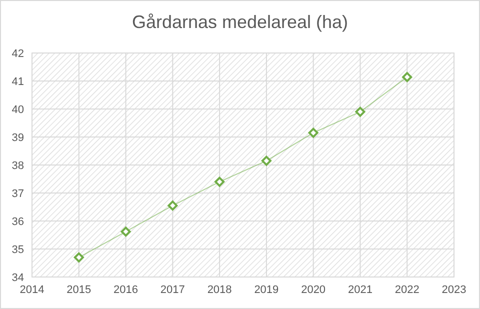  Describe the element at coordinates (18, 110) in the screenshot. I see `y-tick-label: 40` at that location.